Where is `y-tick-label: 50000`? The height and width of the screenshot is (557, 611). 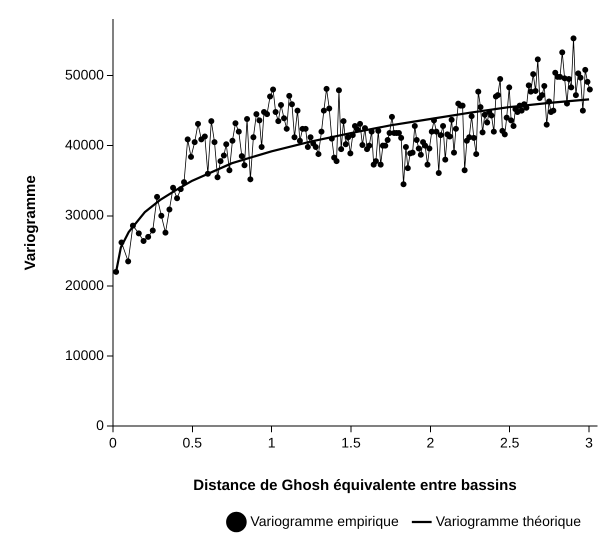 y-tick-label: 50000 is located at coordinates (84, 74).